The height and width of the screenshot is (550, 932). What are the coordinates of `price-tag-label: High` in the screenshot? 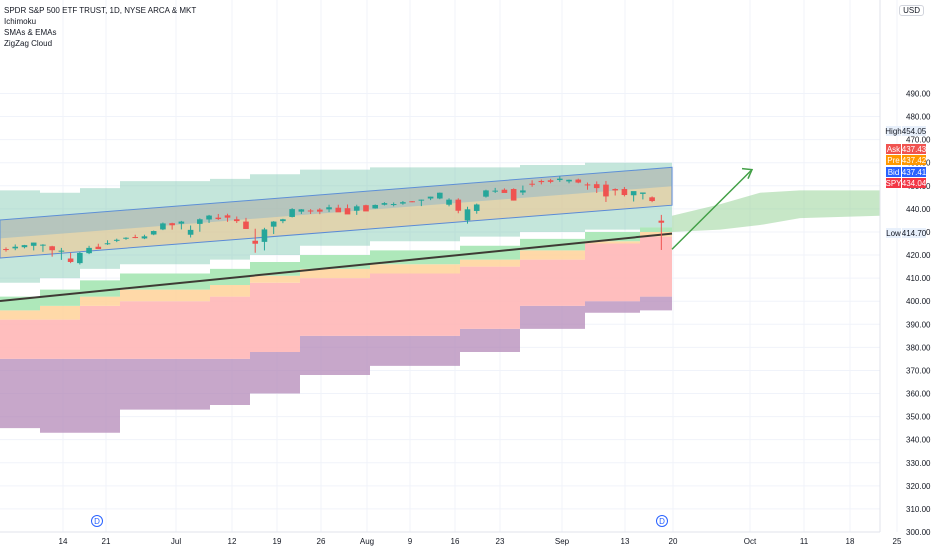 It's located at (893, 131).